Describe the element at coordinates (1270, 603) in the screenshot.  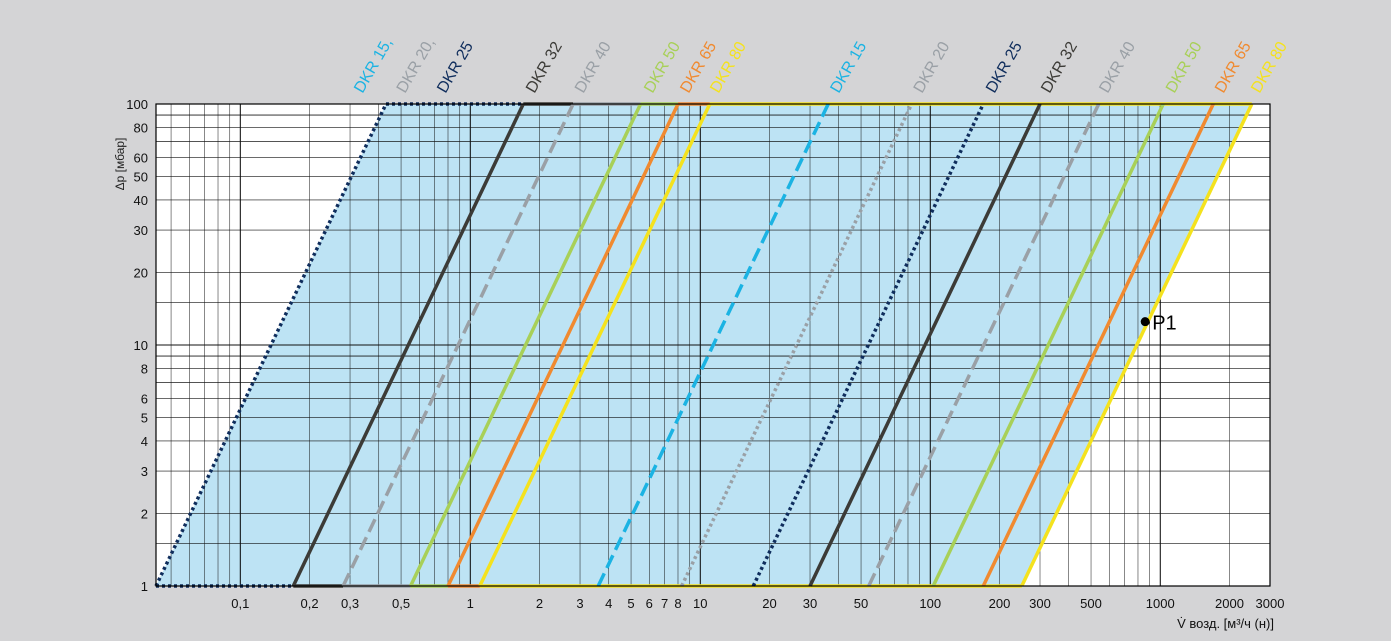
I see `x-tick-label: 3000` at that location.